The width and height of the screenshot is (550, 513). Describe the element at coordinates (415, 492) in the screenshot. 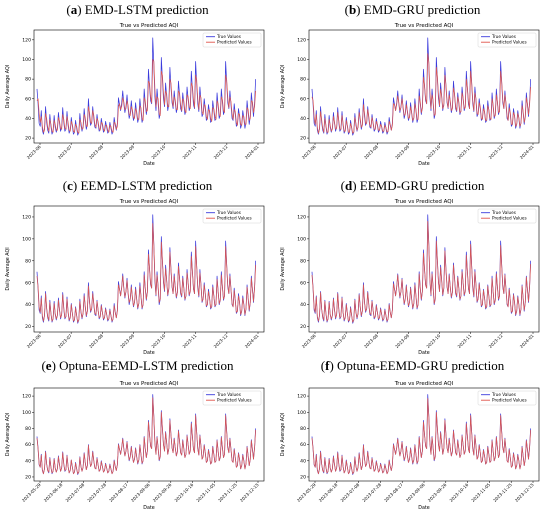

I see `x-tick-label: 2023-09-06` at that location.